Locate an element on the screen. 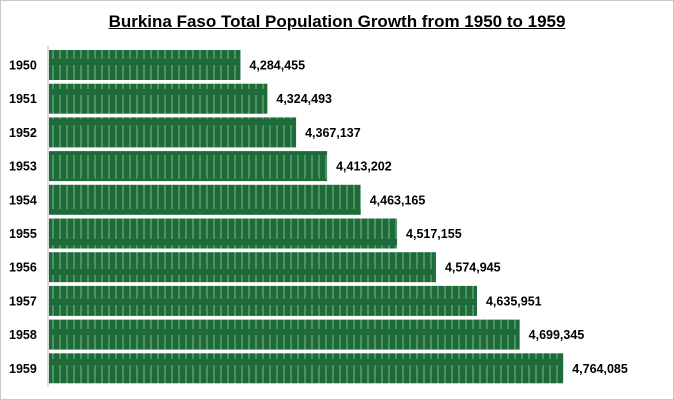 The width and height of the screenshot is (674, 400). bar-1950 is located at coordinates (145, 65).